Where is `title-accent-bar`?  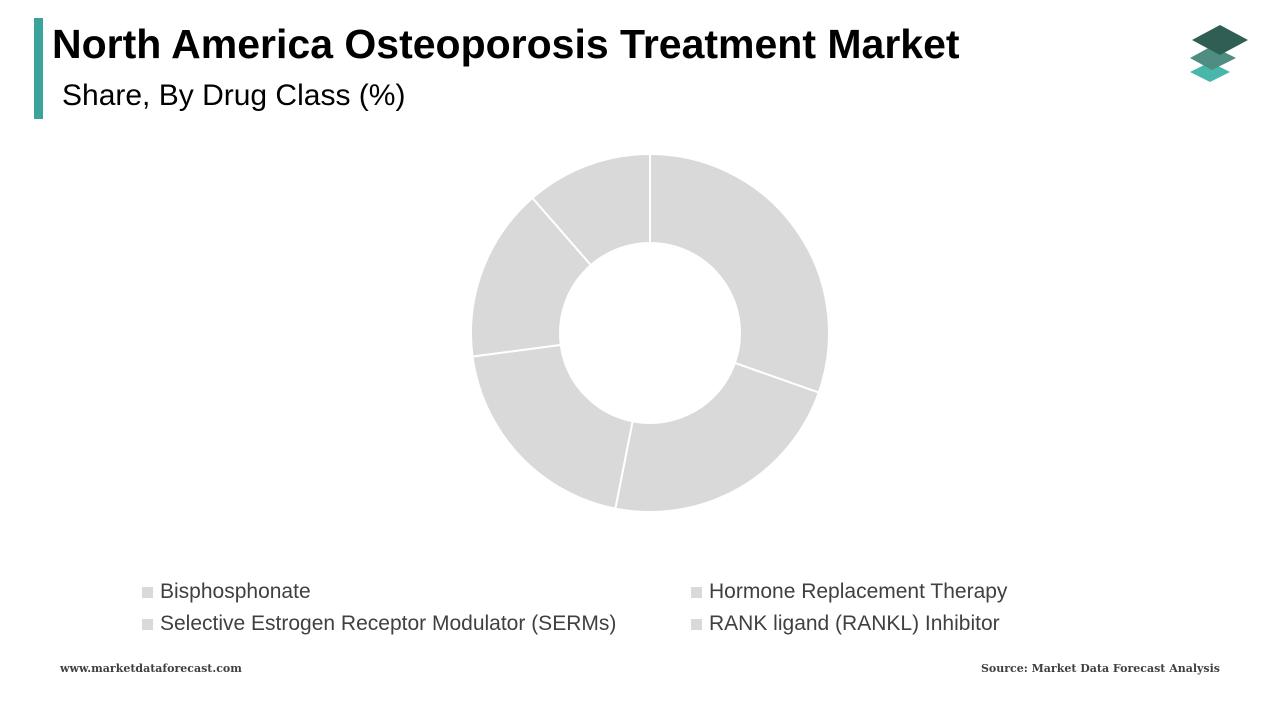
title-accent-bar is located at coordinates (38, 68).